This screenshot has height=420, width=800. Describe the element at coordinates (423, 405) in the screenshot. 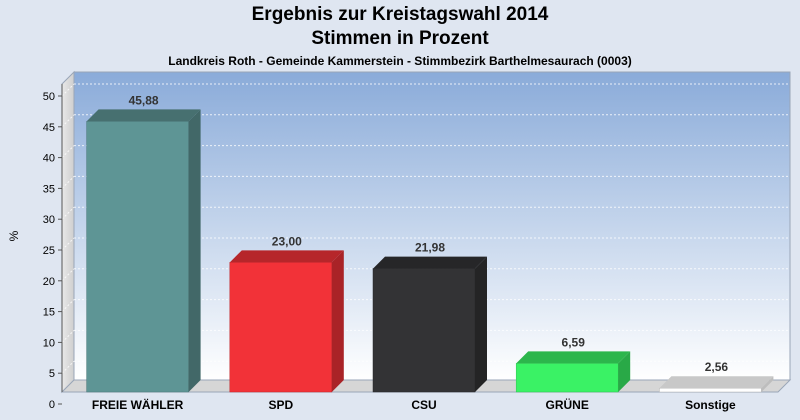

I see `x-tick-label: CSU` at that location.